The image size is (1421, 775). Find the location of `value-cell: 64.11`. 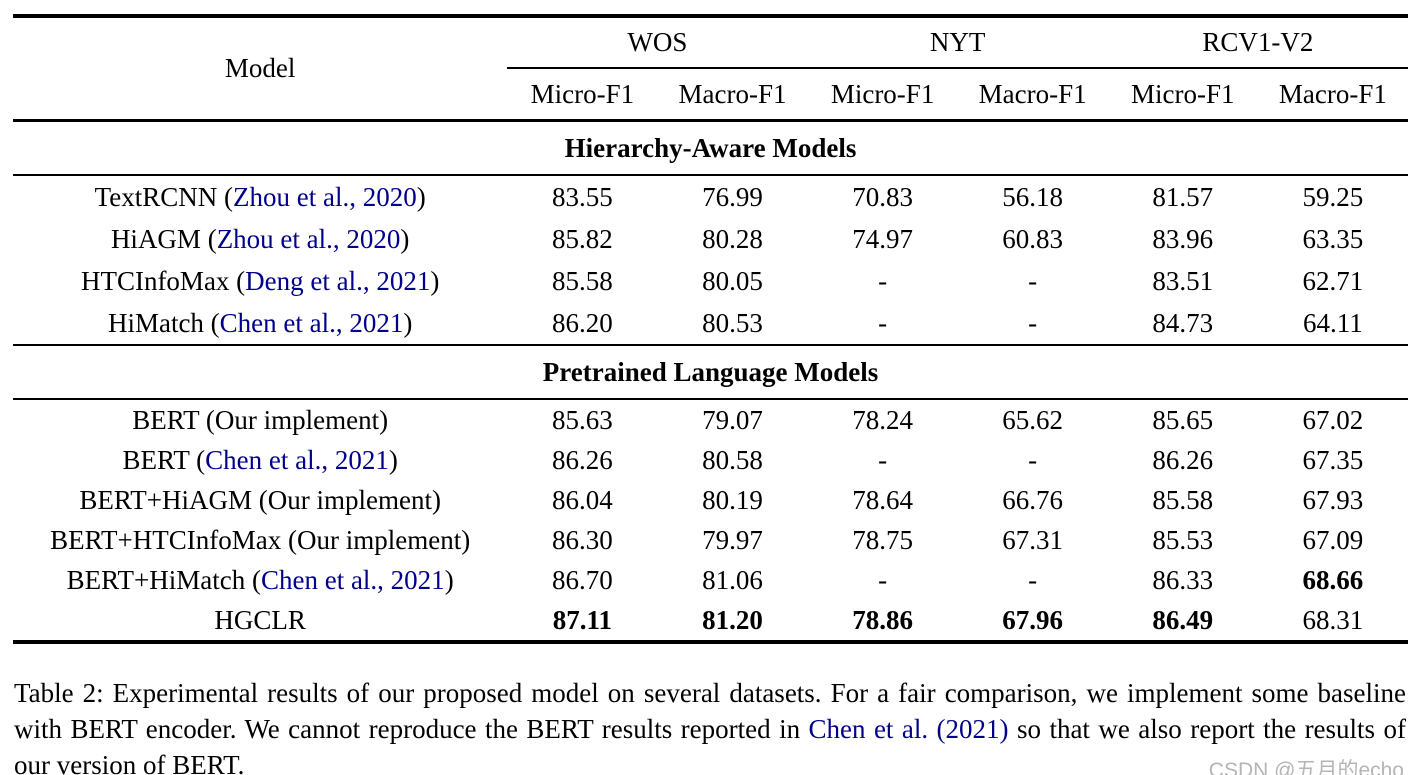

value-cell: 64.11 is located at coordinates (1333, 322).